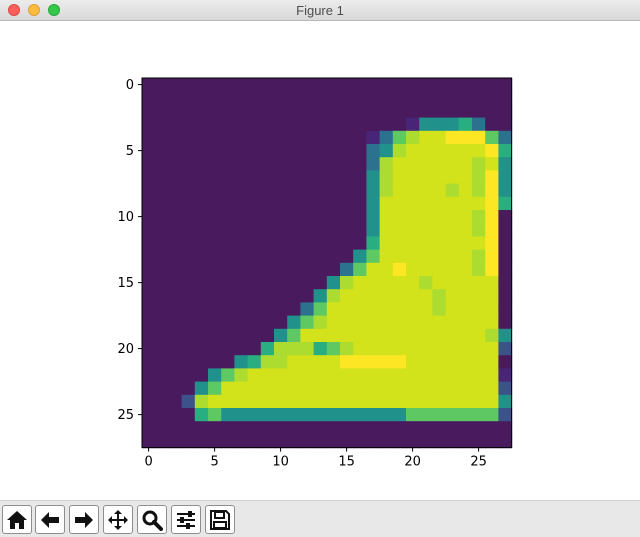  Describe the element at coordinates (118, 519) in the screenshot. I see `pan-button` at that location.